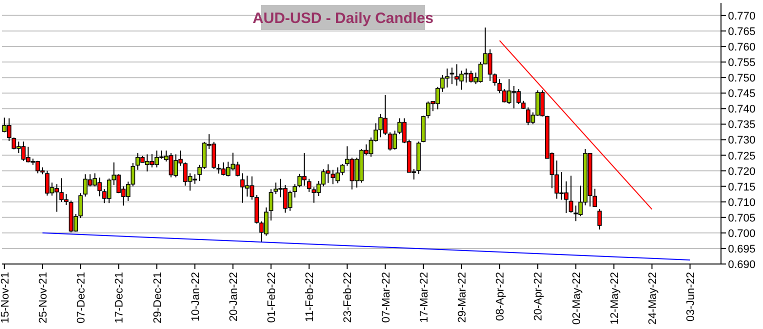  What do you see at coordinates (348, 297) in the screenshot?
I see `x-tick-label: 23-Feb-22` at bounding box center [348, 297].